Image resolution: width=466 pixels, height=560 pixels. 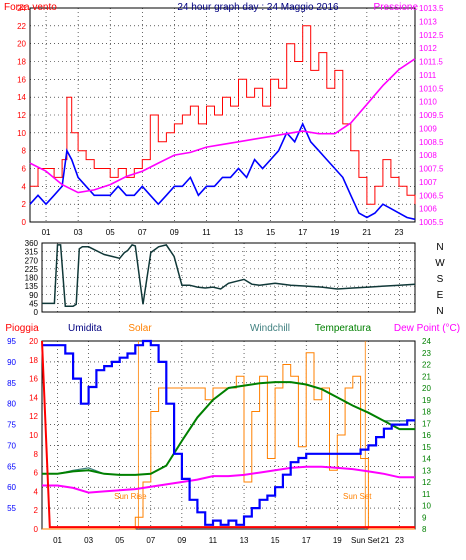 What do you see at coordinates (32, 243) in the screenshot?
I see `direction-tick-label: 360` at bounding box center [32, 243].